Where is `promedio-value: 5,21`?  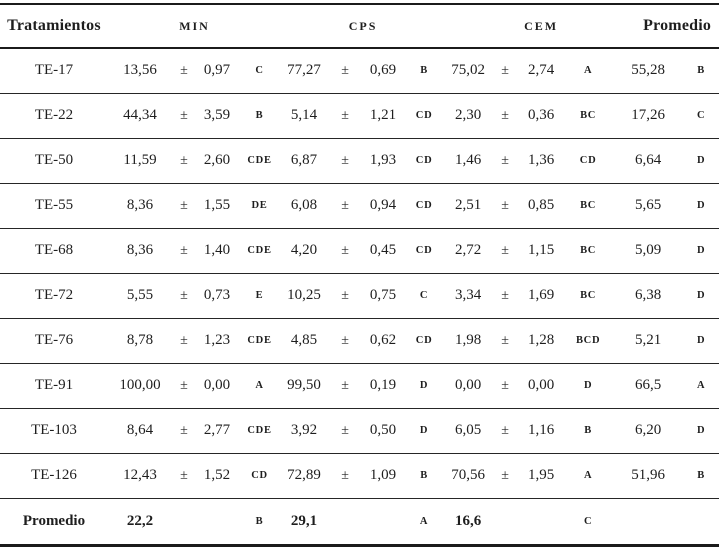 promedio-value: 5,21 is located at coordinates (648, 341).